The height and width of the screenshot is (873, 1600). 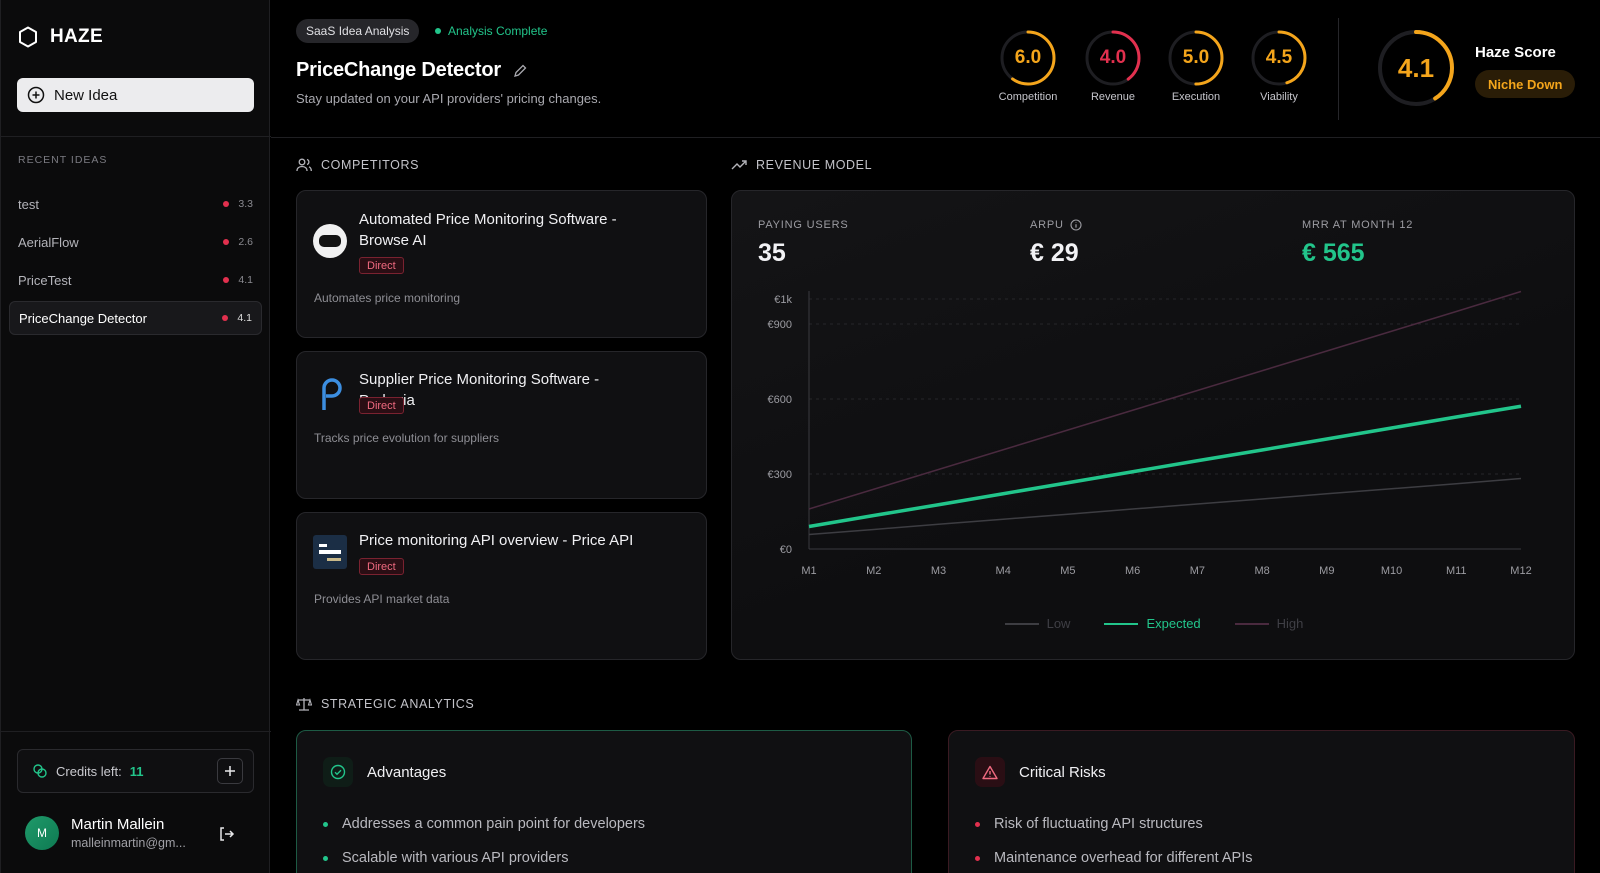 I want to click on idea-type-chip: SaaS Idea Analysis, so click(x=358, y=31).